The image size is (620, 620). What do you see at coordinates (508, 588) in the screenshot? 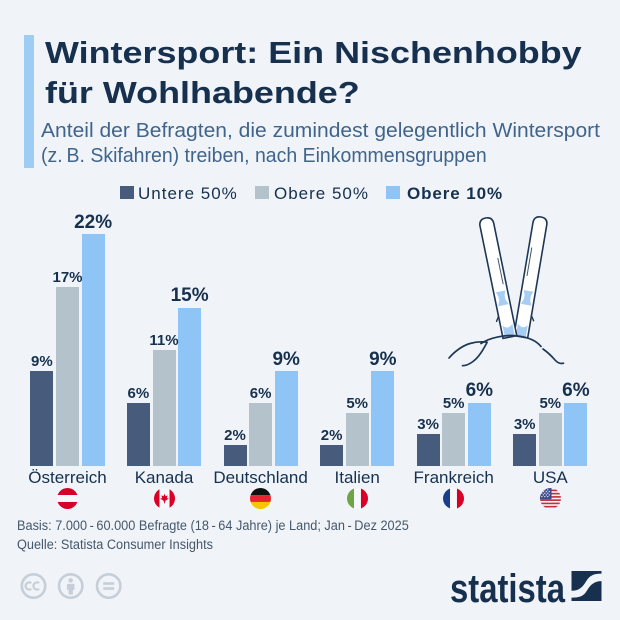
I see `svg-text: statista` at bounding box center [508, 588].